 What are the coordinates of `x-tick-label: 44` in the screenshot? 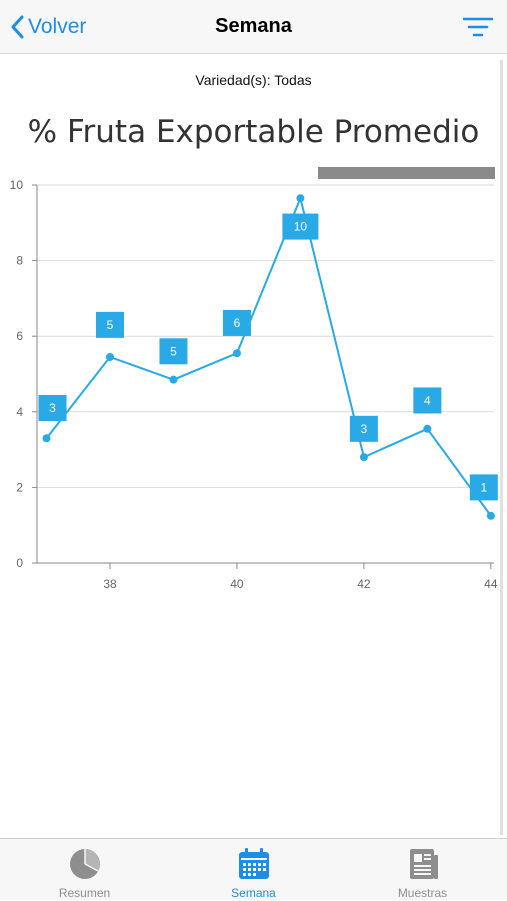 It's located at (491, 584).